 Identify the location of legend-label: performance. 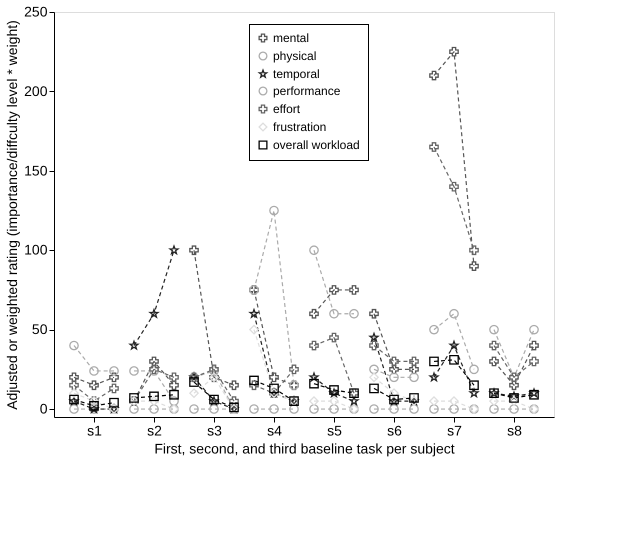
(307, 91).